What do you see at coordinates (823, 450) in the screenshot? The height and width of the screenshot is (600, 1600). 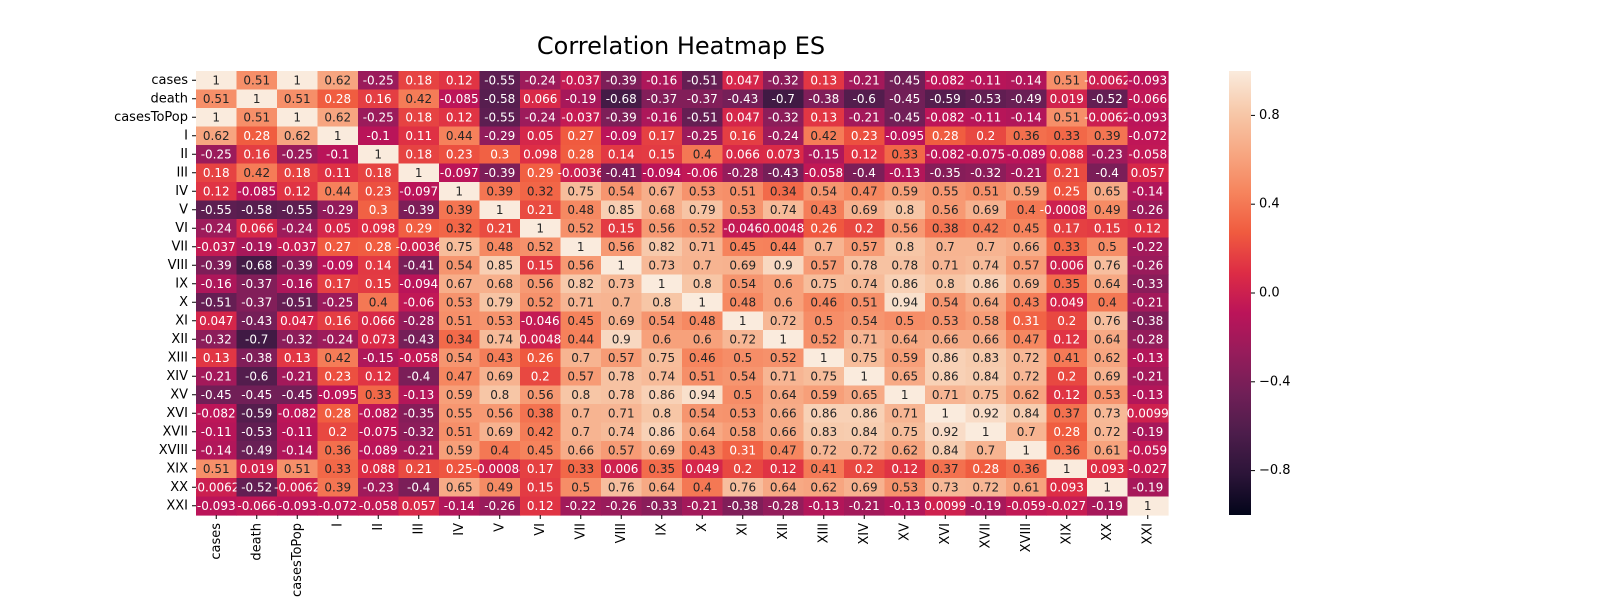 I see `cell-annotation: 0.72` at bounding box center [823, 450].